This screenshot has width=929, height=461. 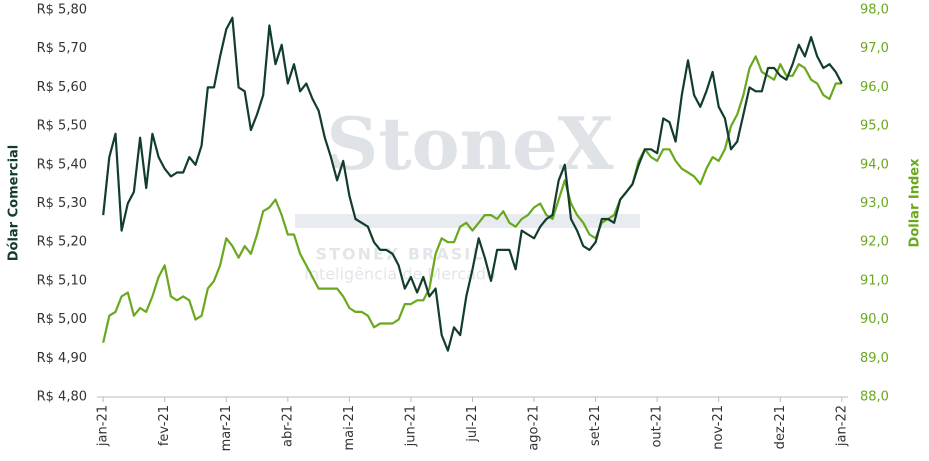 I want to click on y-tick-label: R$ 5,40, so click(x=62, y=164).